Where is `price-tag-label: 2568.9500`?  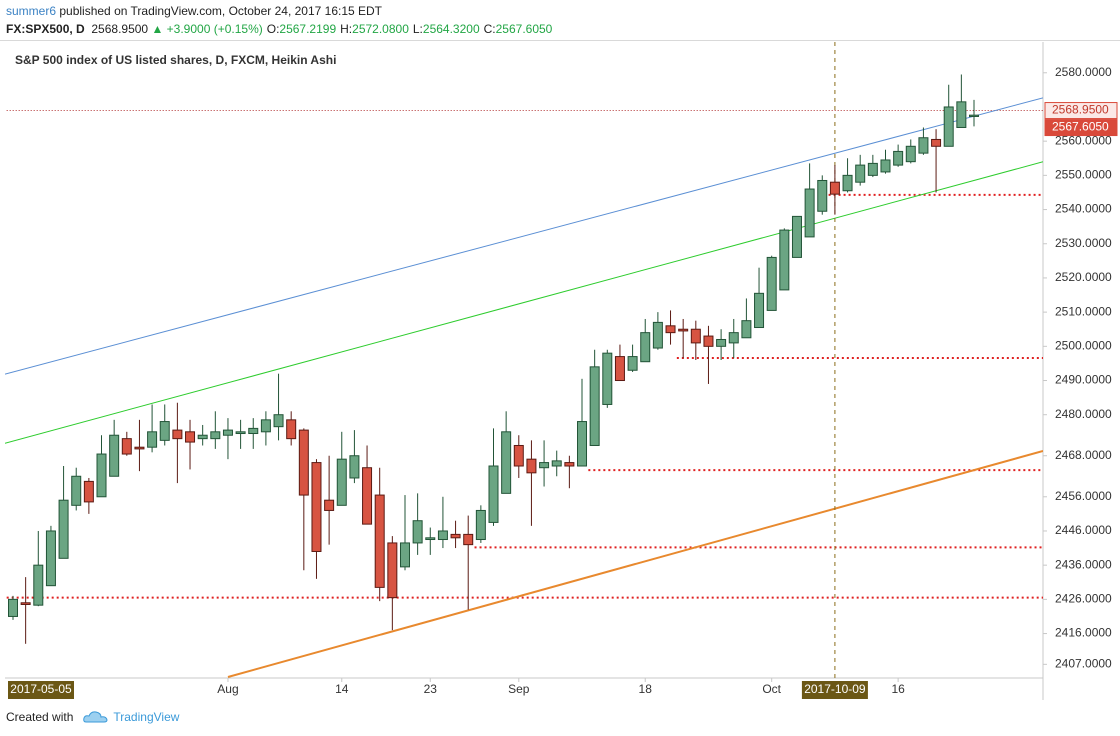
price-tag-label: 2568.9500 is located at coordinates (1080, 110).